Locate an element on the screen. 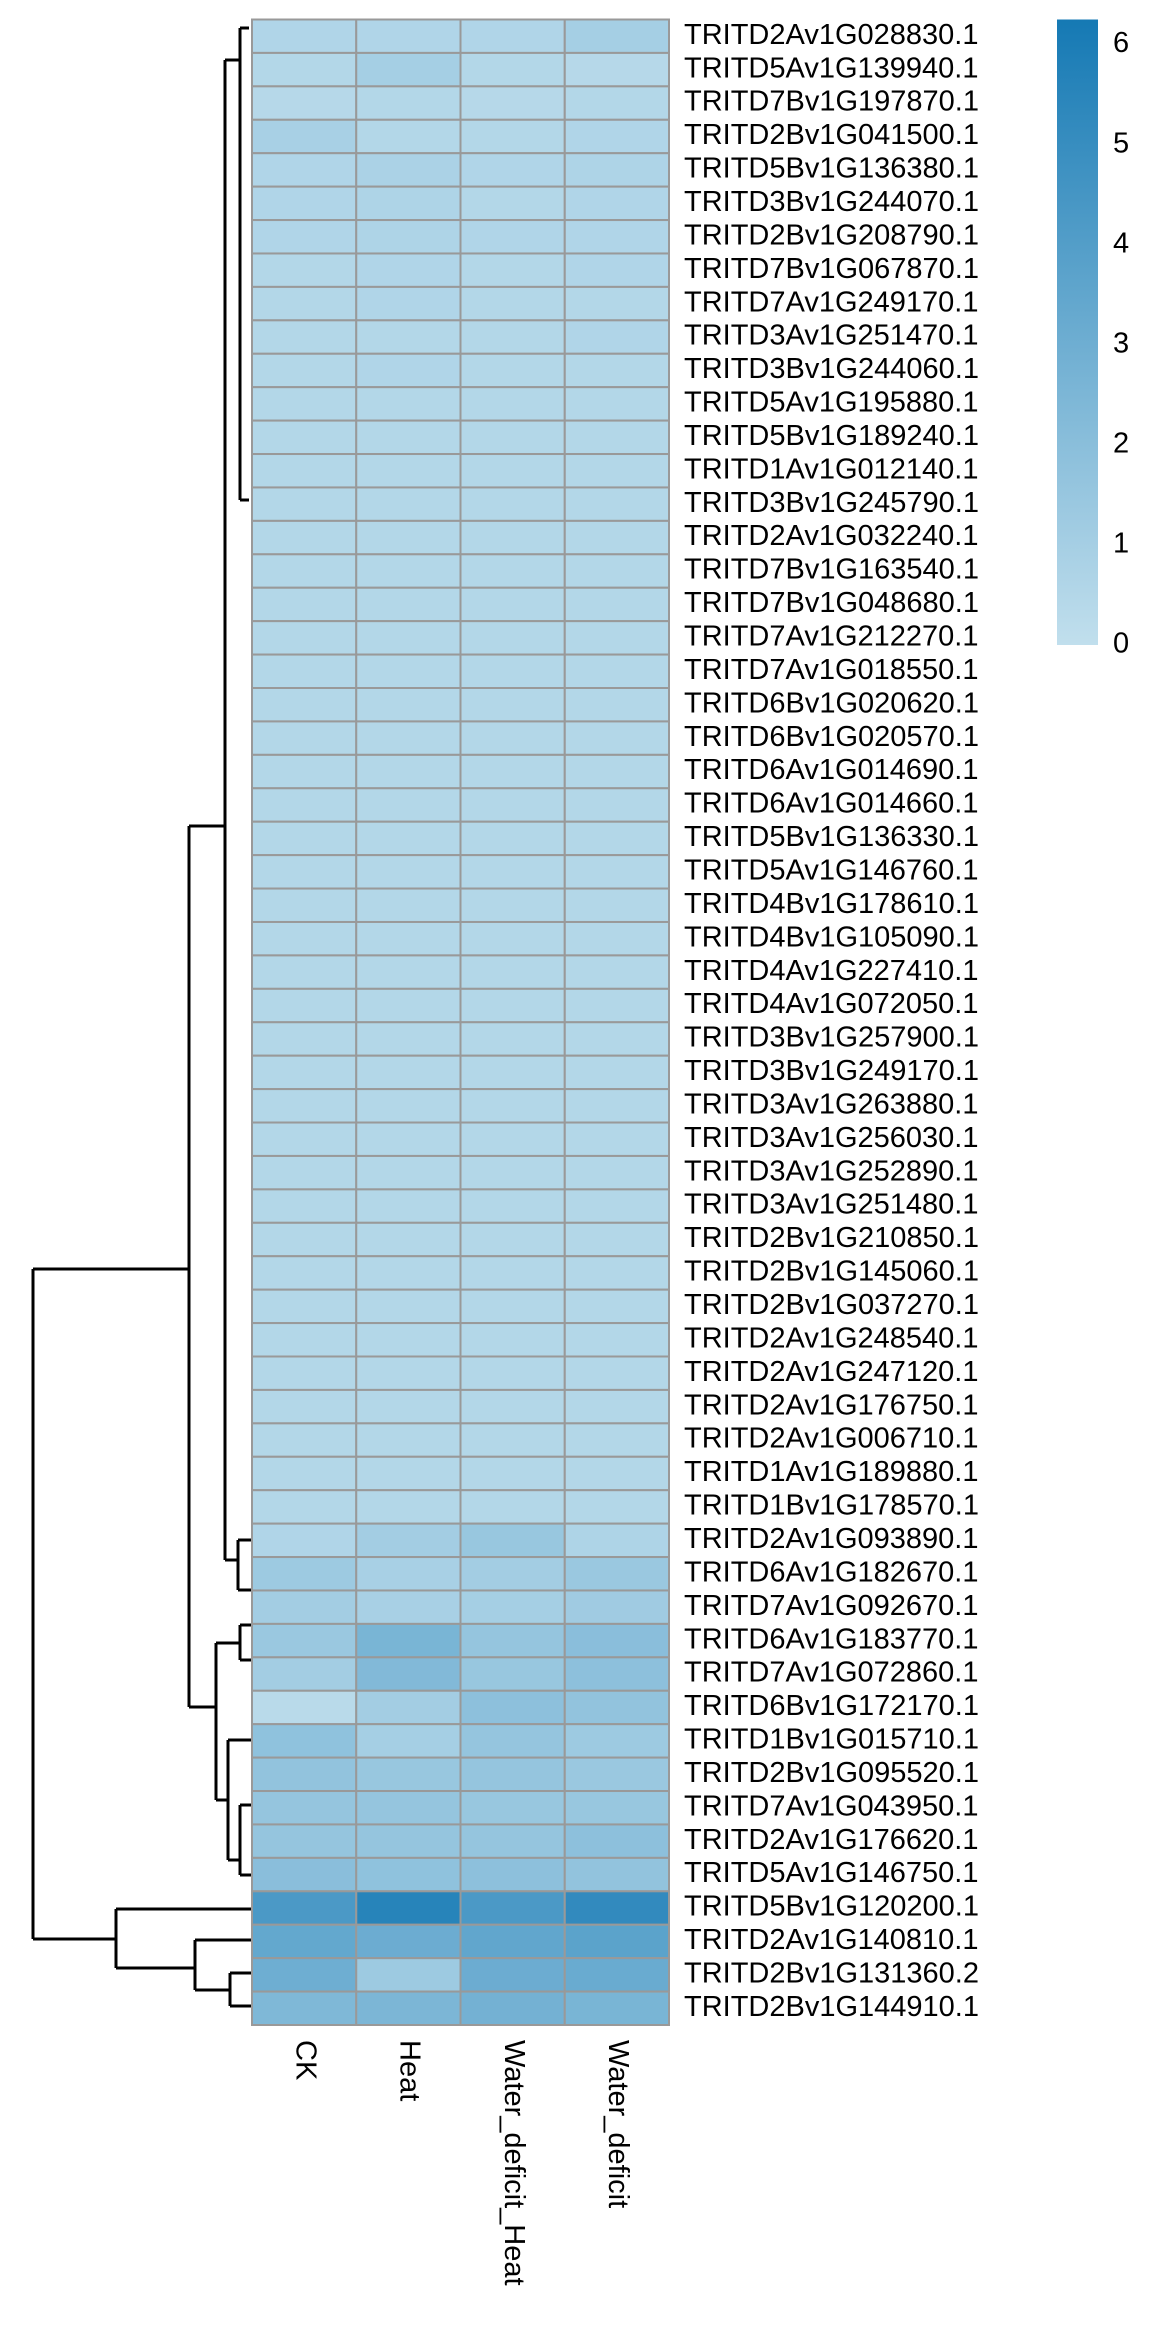  row-label: TRITD2Bv1G208790.1 is located at coordinates (831, 235).